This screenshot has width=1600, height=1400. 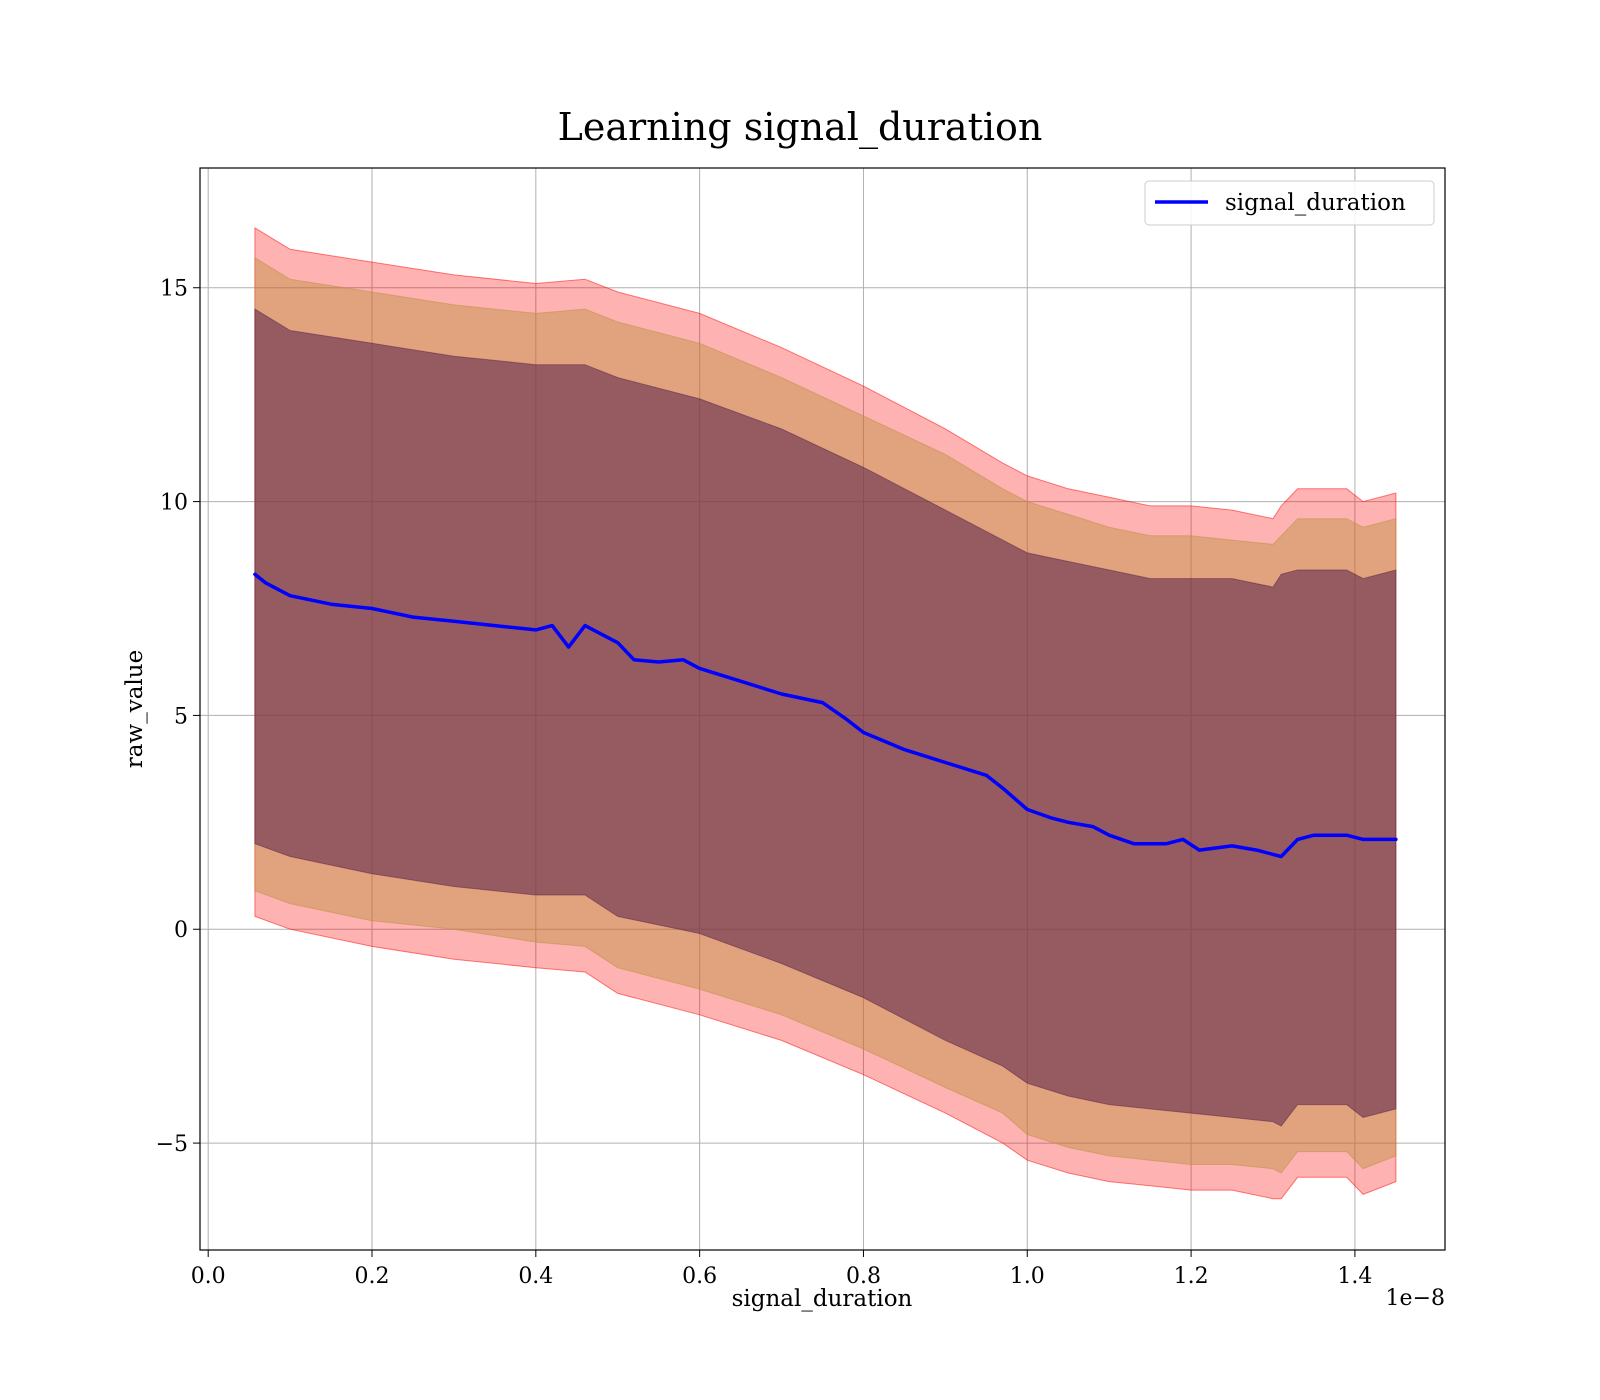 I want to click on y-tick-layer: −5 0 5 10 15, so click(x=178, y=717).